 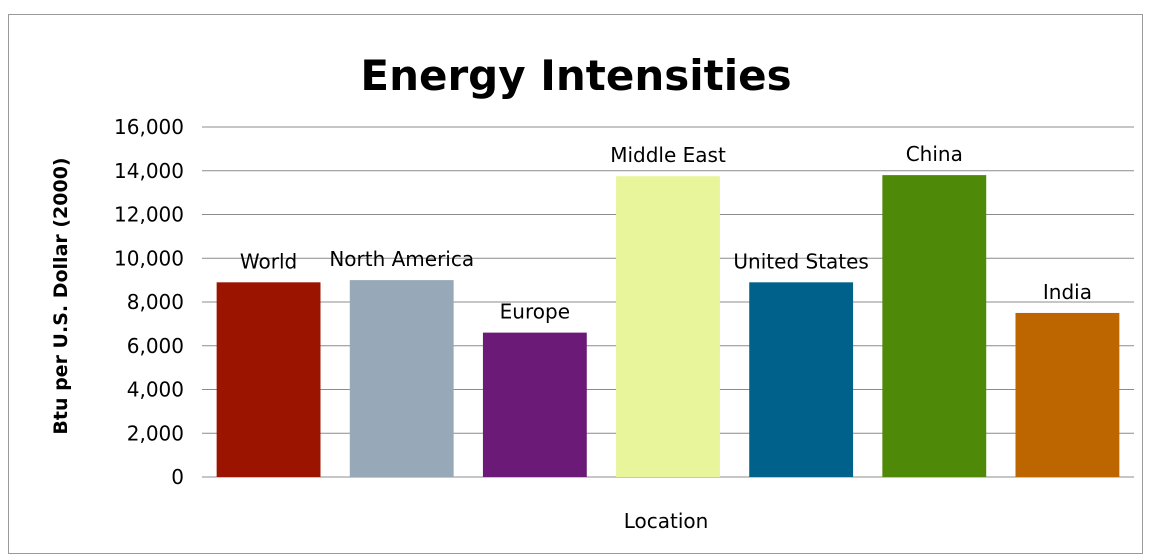 I want to click on category-label: Europe, so click(x=535, y=312).